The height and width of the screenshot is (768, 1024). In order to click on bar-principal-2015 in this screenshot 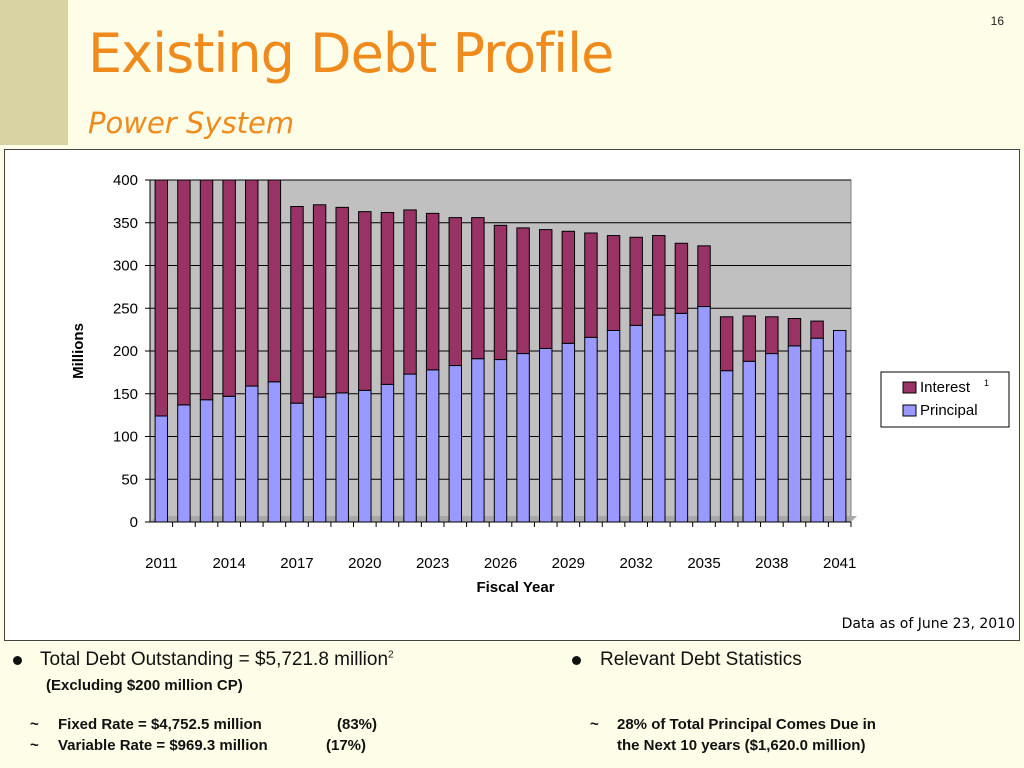, I will do `click(252, 454)`.